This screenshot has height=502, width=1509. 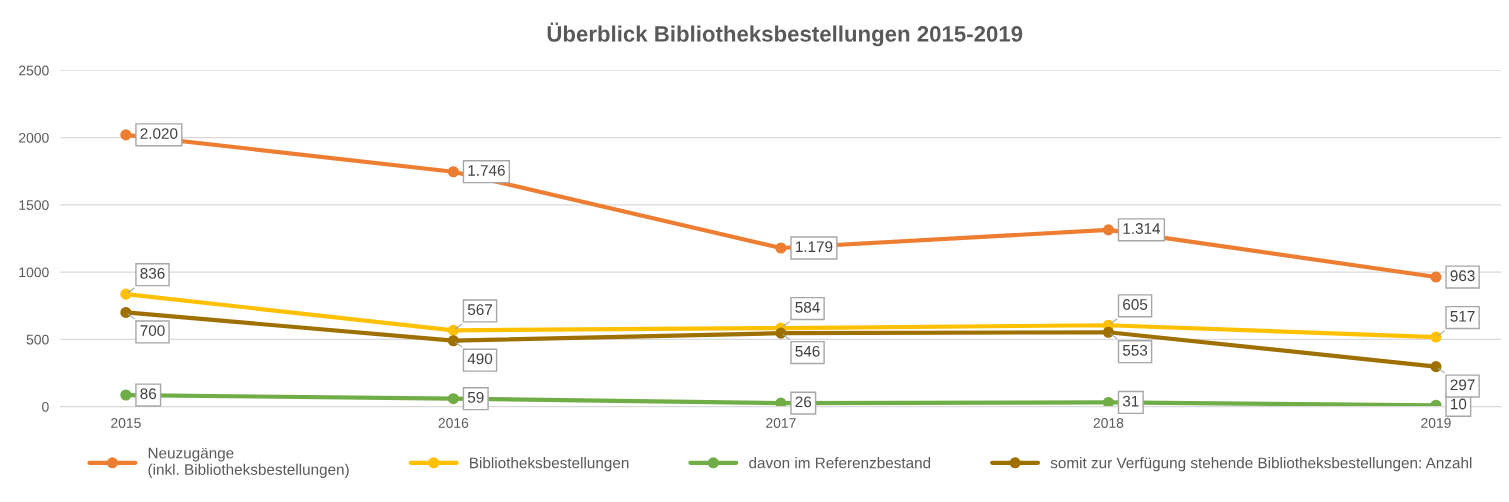 I want to click on x-tick-label: 2015, so click(x=126, y=423).